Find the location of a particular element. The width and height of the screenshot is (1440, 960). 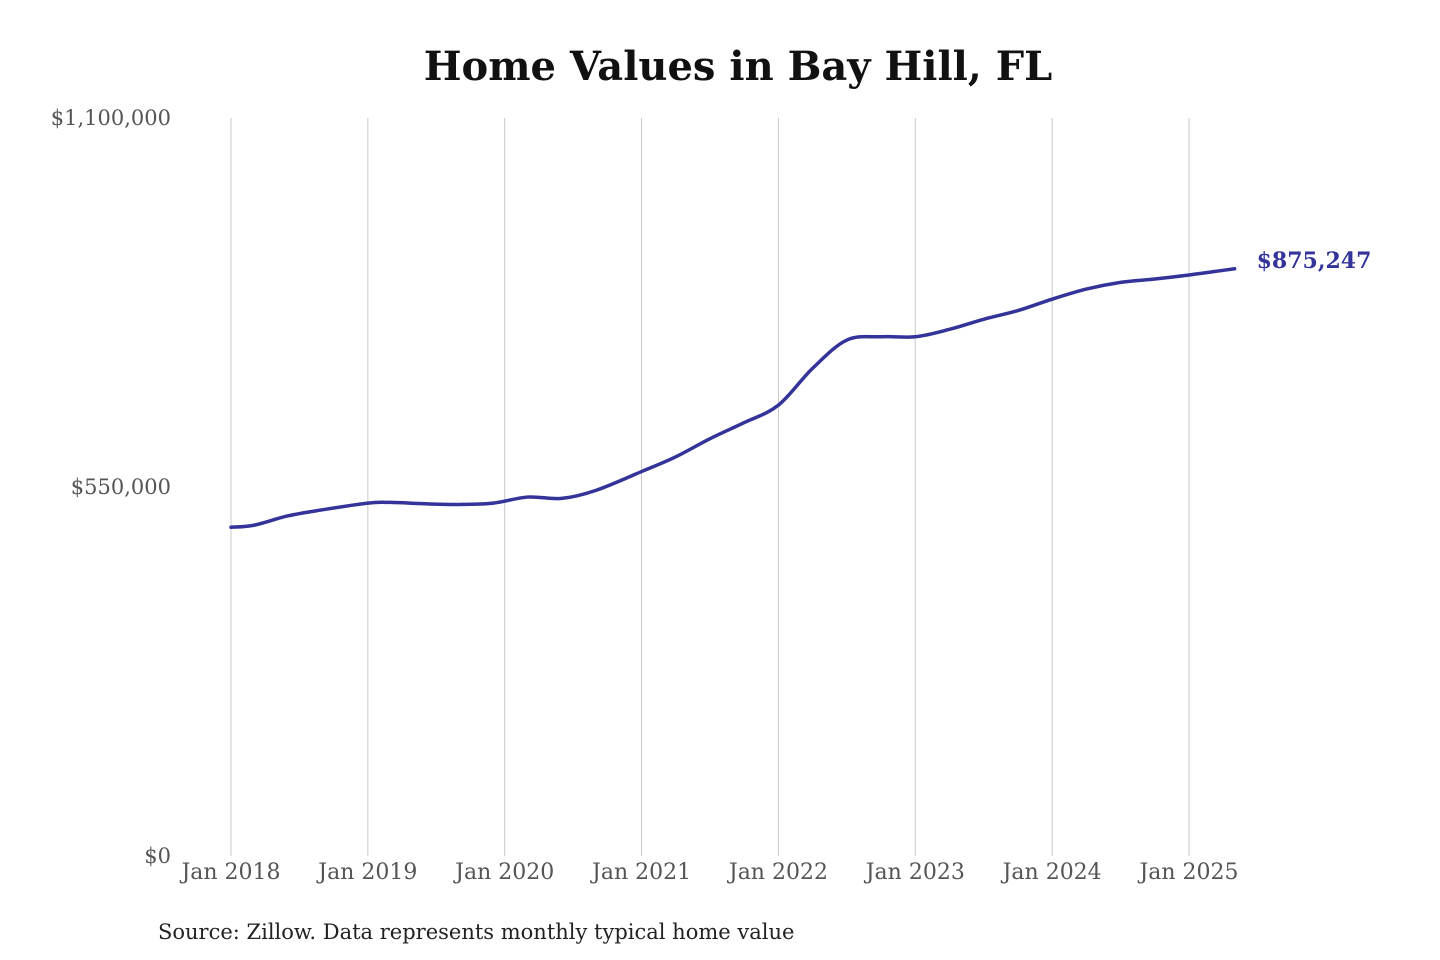

y-tick-label: $0 is located at coordinates (157, 856).